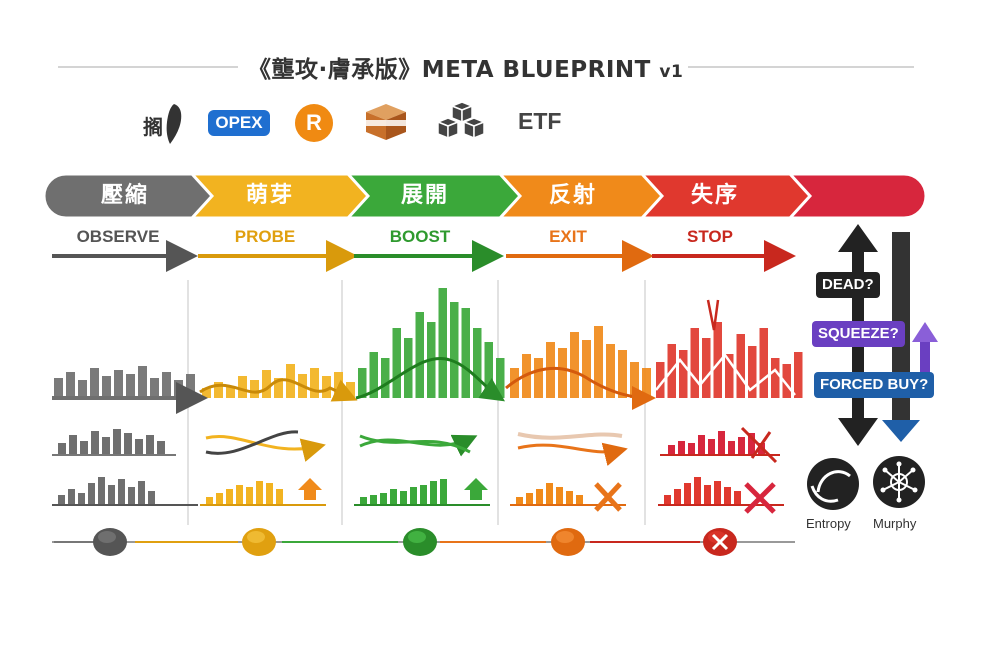  Describe the element at coordinates (720, 542) in the screenshot. I see `status-x-icon` at that location.